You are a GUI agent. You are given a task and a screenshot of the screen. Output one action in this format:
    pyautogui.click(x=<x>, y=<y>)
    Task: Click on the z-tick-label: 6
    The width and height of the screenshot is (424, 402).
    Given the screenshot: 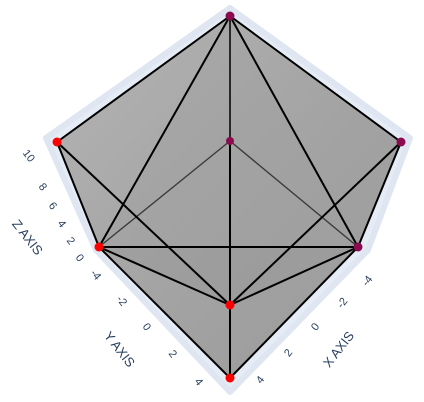 What is the action you would take?
    pyautogui.click(x=52, y=206)
    